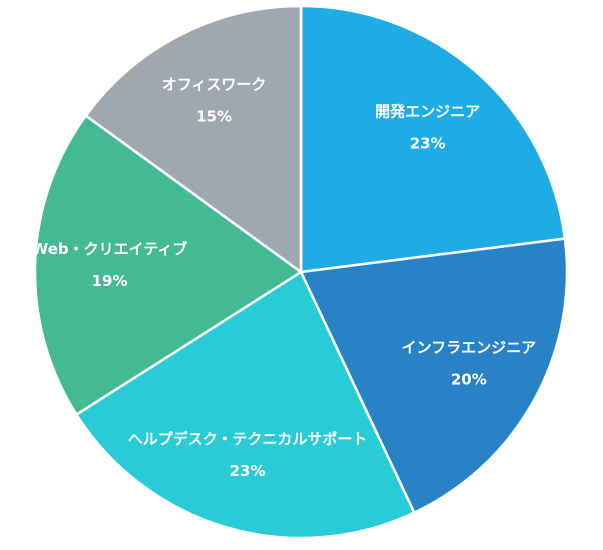 Image resolution: width=603 pixels, height=550 pixels. I want to click on slice-value-label-2: 23%, so click(248, 471).